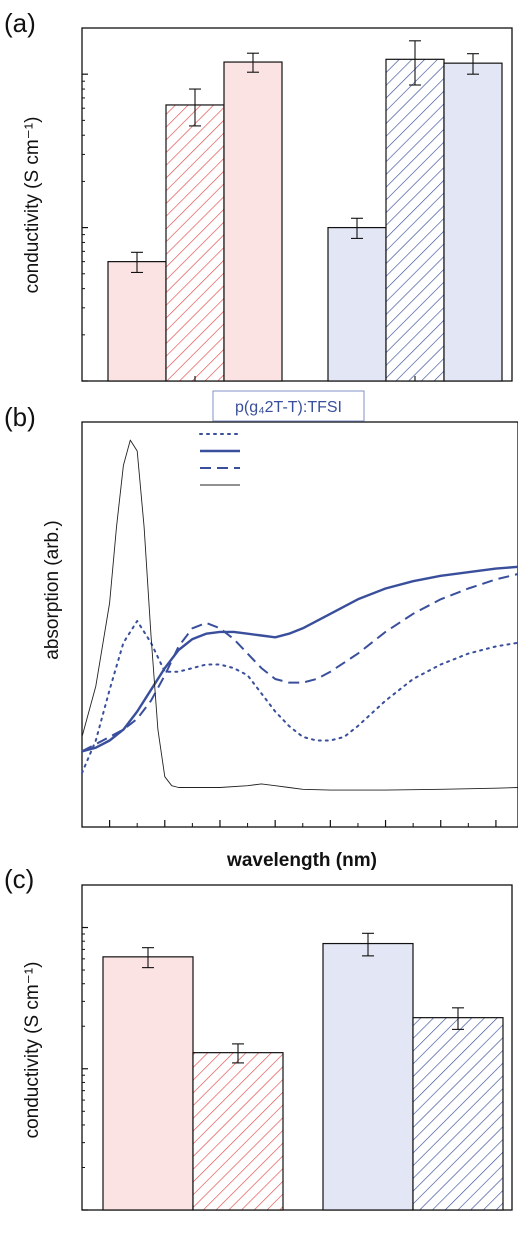 The image size is (518, 1238). I want to click on annotation-text: p(g₄2T-T):TFSI, so click(288, 407).